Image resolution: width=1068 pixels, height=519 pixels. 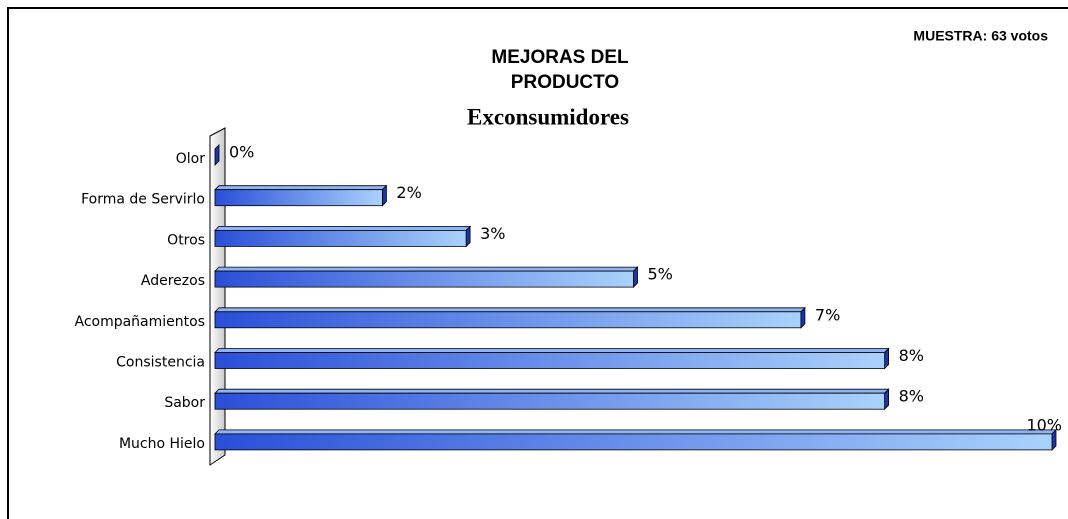 I want to click on y-tick-label: Forma de Servirlo, so click(x=143, y=200).